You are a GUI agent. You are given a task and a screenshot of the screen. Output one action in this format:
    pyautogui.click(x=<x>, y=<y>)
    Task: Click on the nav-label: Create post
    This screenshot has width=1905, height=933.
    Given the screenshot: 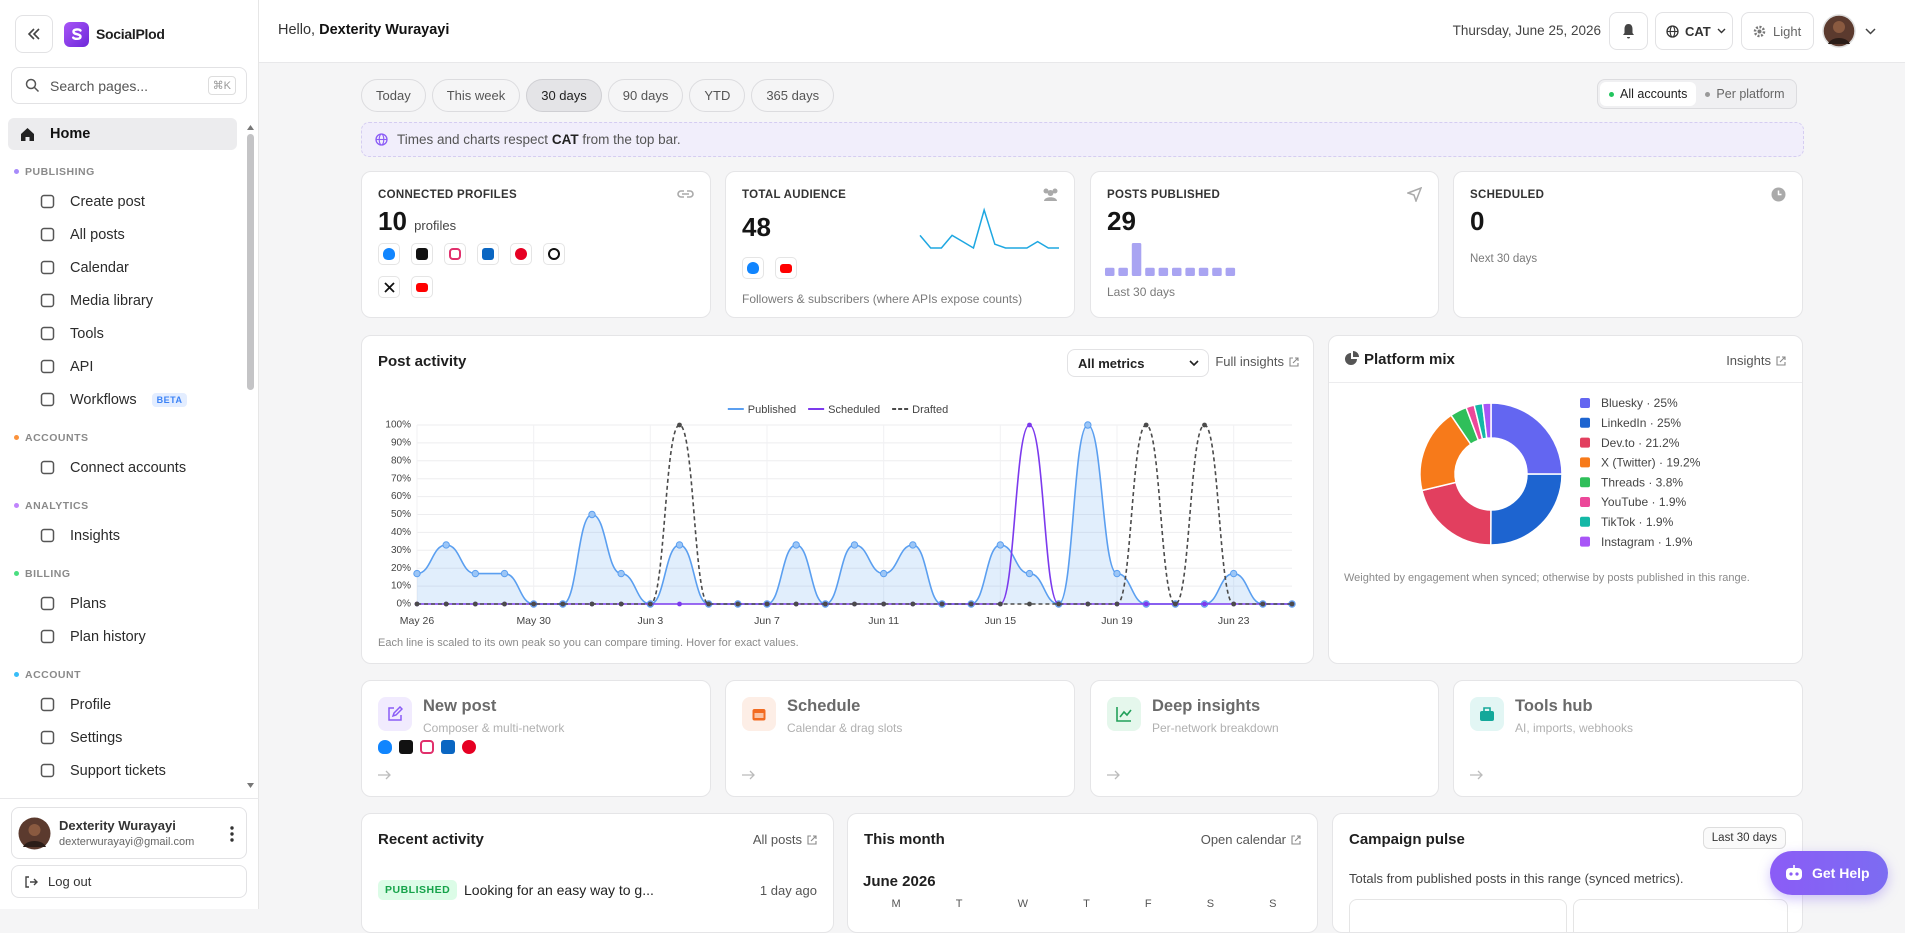 What is the action you would take?
    pyautogui.click(x=107, y=201)
    